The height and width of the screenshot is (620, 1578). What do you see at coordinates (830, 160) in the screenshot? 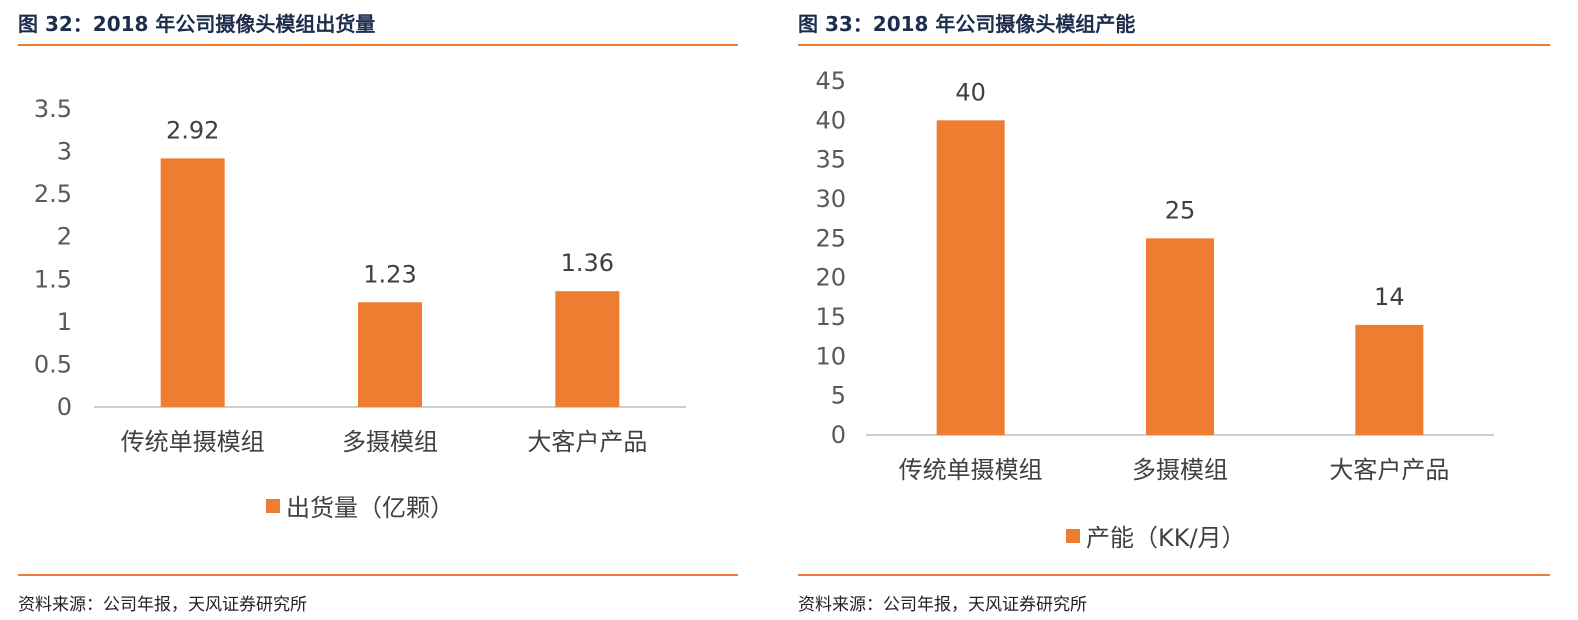
I see `y-tick-label: 35` at bounding box center [830, 160].